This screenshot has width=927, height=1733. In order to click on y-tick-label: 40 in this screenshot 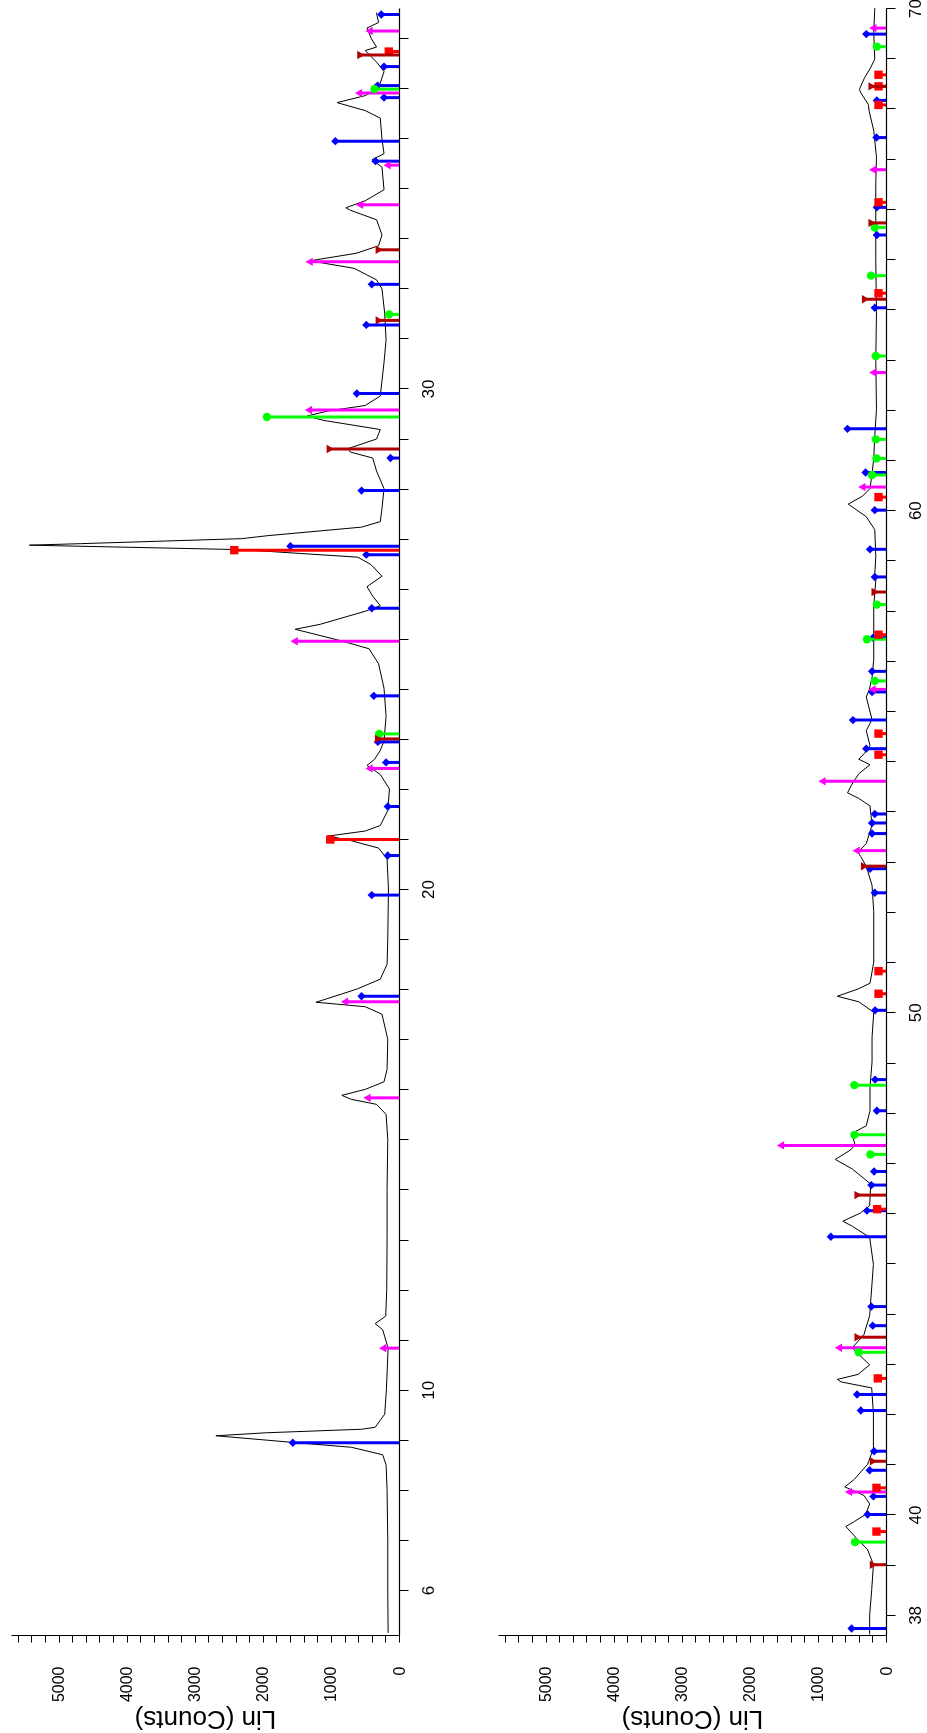, I will do `click(915, 1515)`.